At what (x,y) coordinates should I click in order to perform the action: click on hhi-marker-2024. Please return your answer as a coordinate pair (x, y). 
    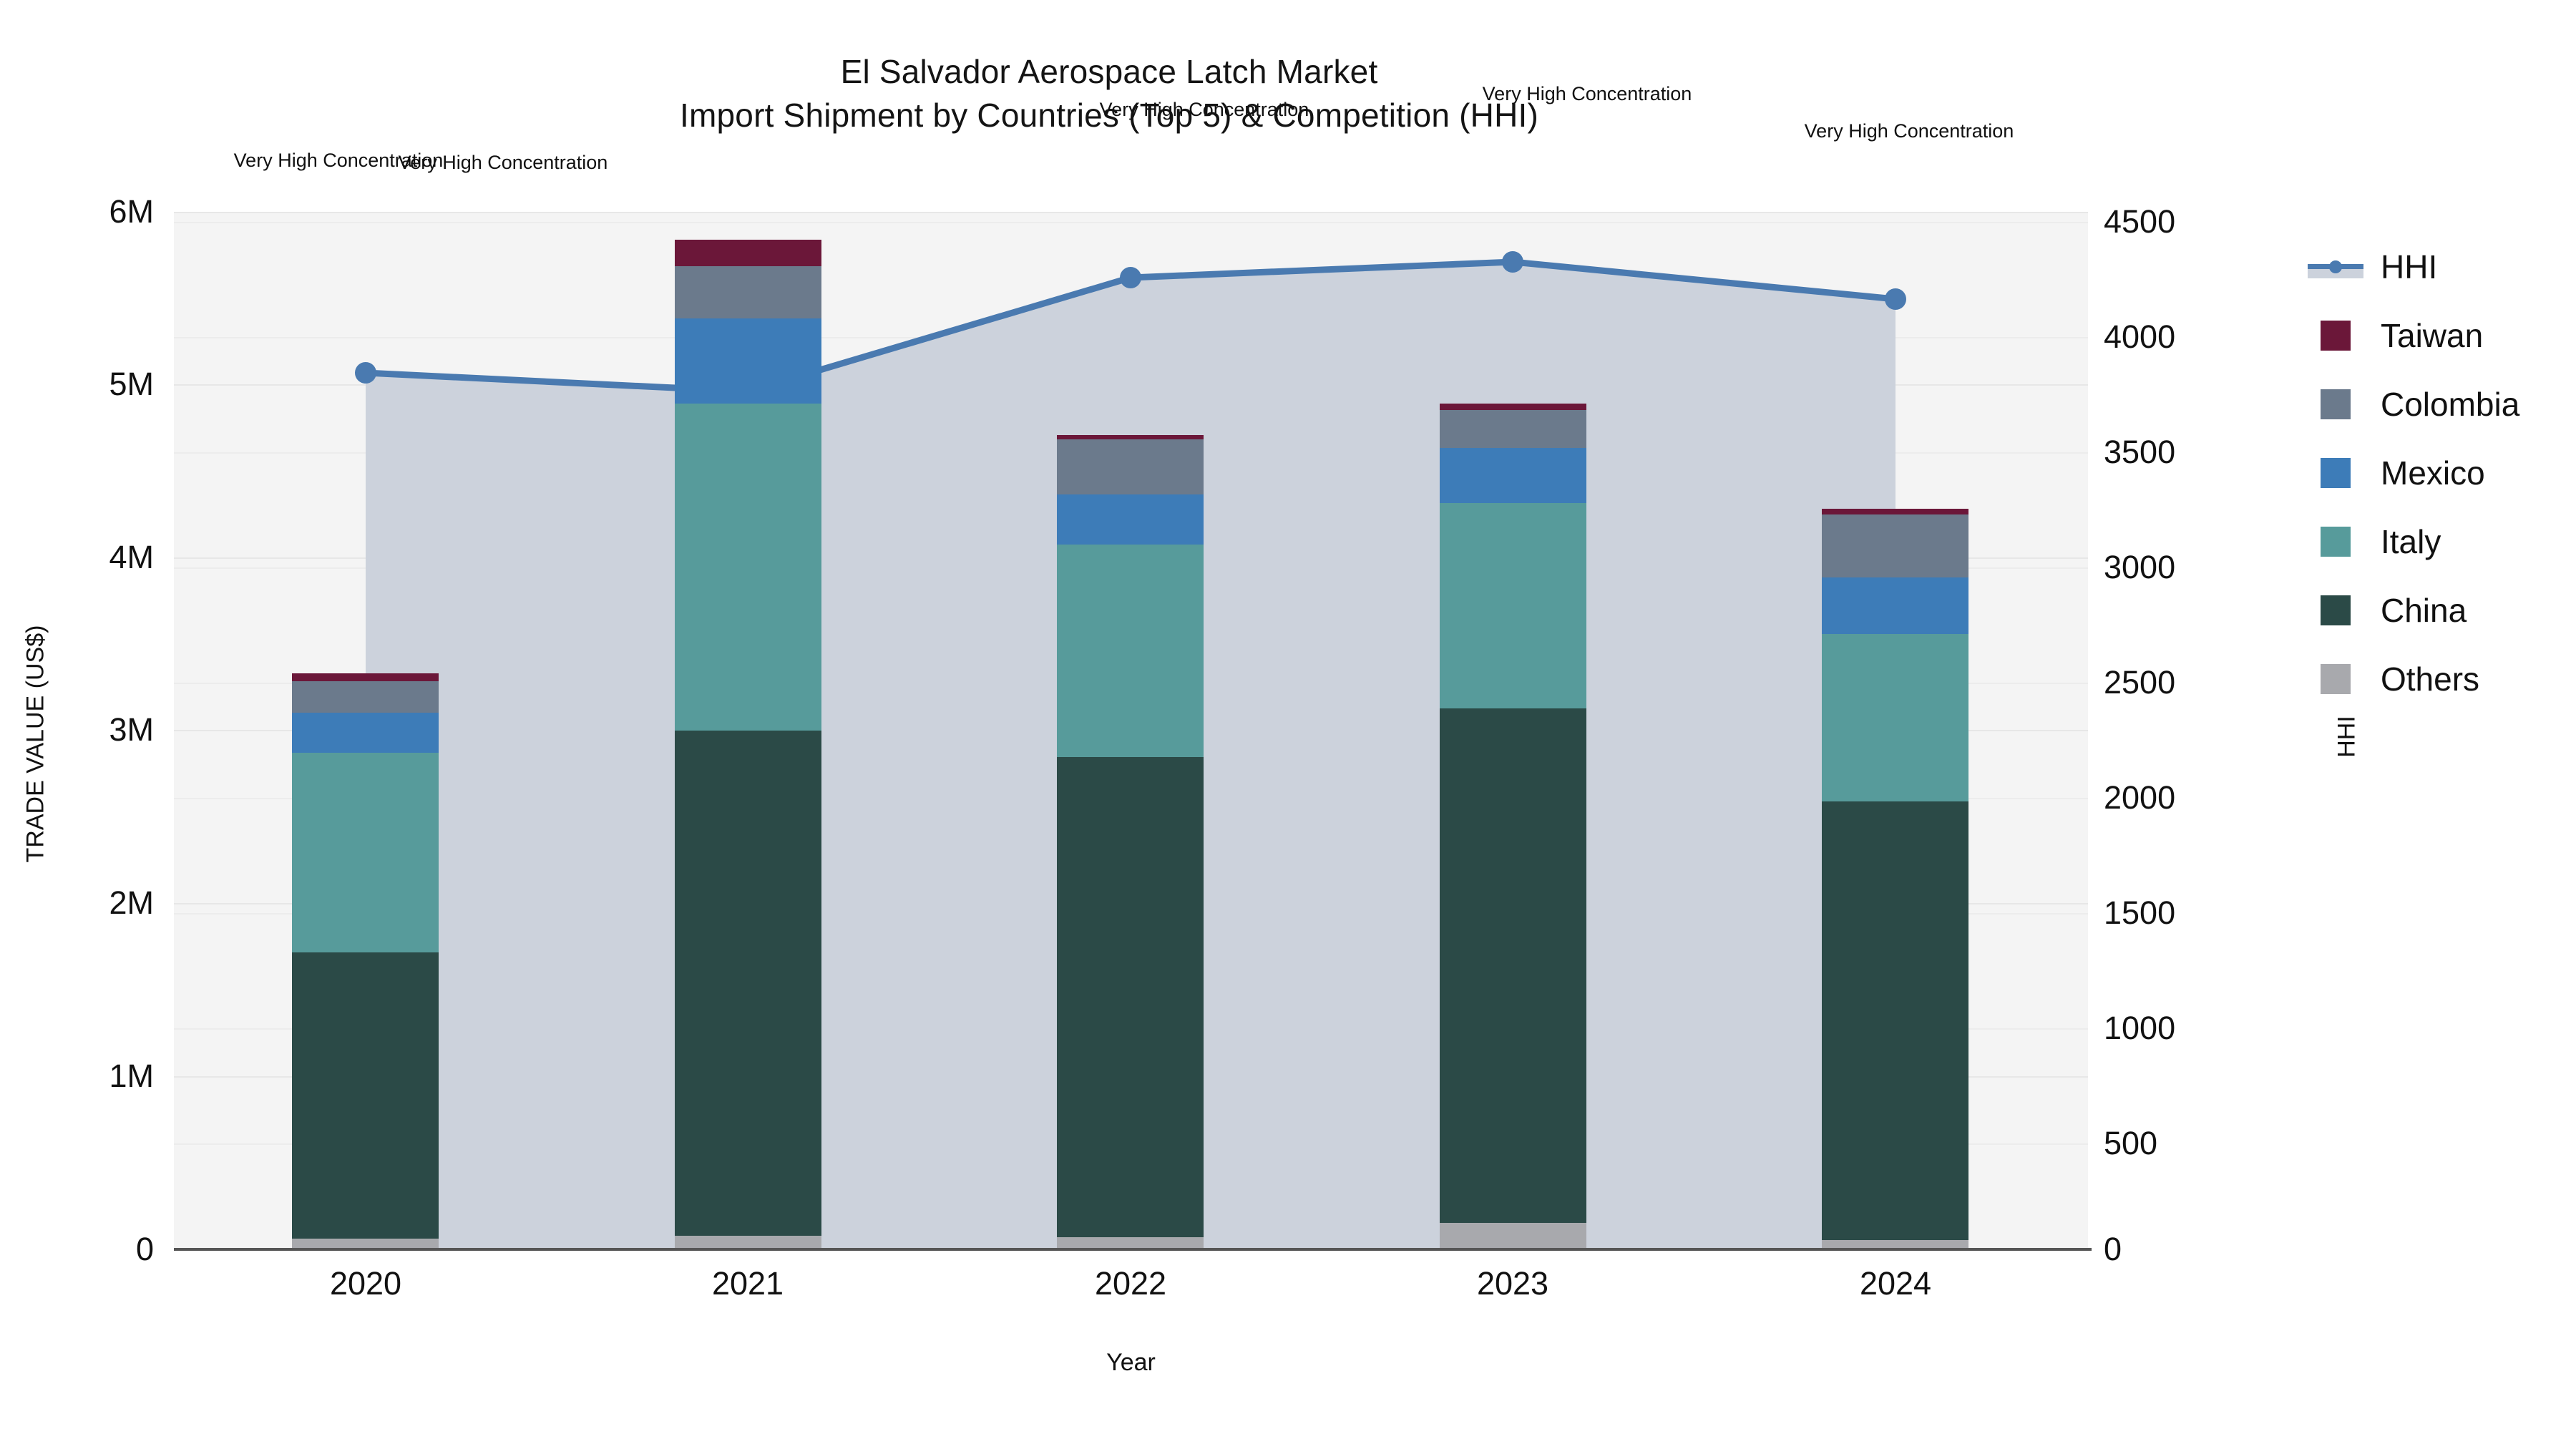
    Looking at the image, I should click on (1895, 299).